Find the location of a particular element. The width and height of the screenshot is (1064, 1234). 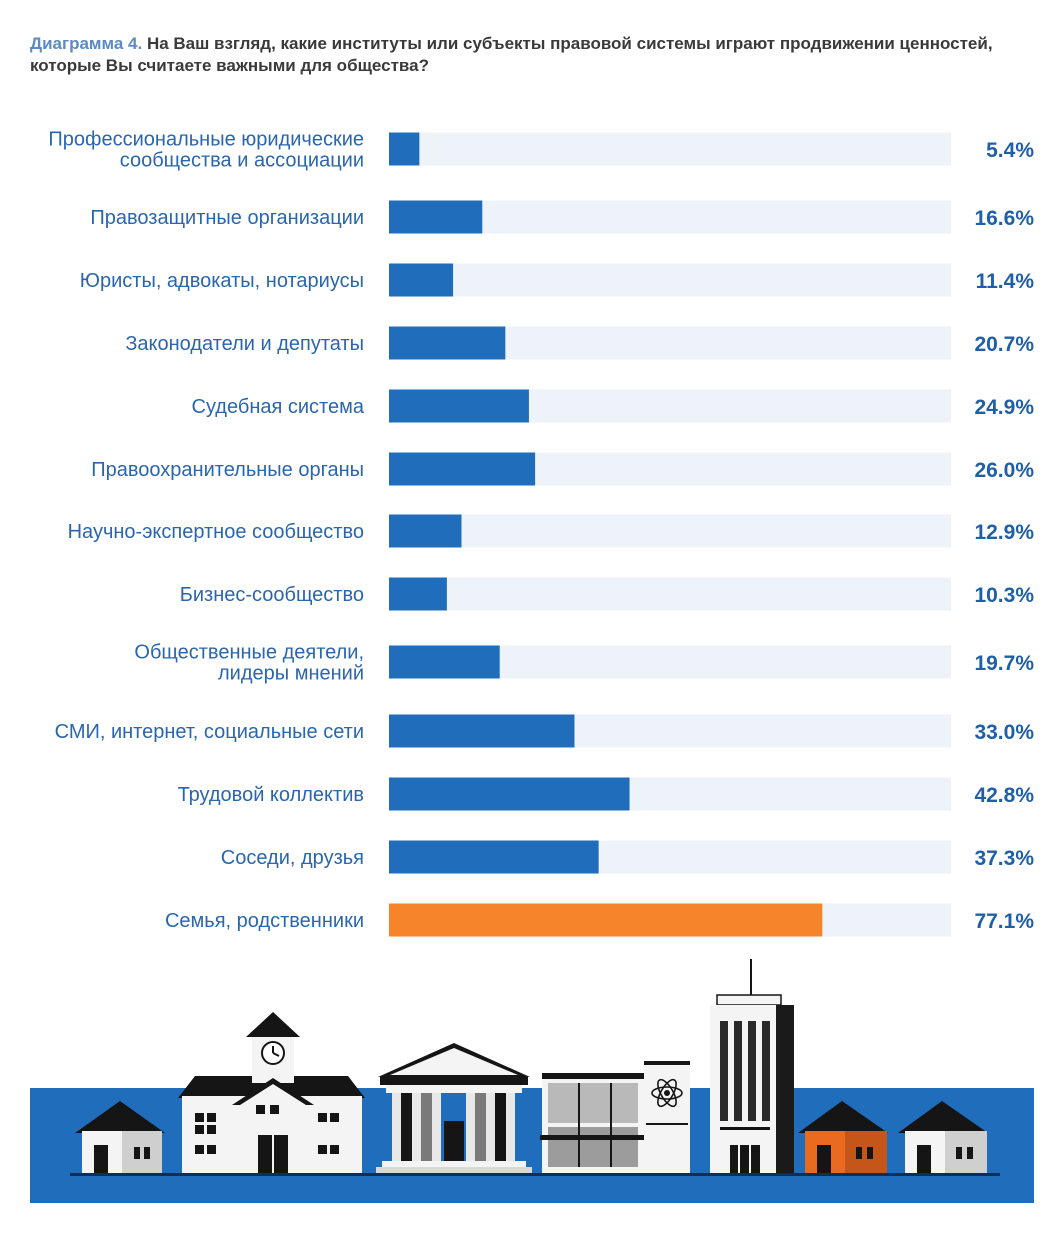

value-label: 11.4% is located at coordinates (1005, 281).